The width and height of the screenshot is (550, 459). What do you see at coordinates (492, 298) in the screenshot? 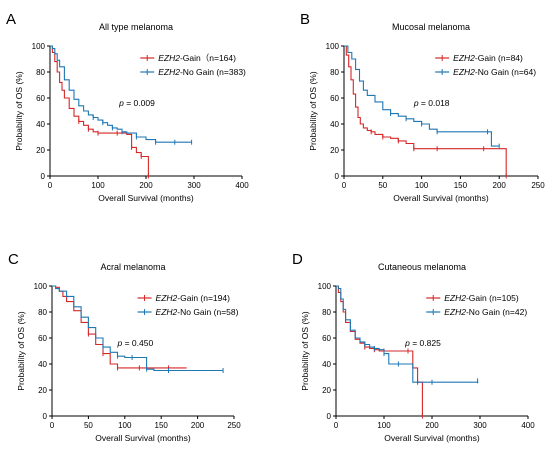
I see `legend-group: -Gain (n=105)` at bounding box center [492, 298].